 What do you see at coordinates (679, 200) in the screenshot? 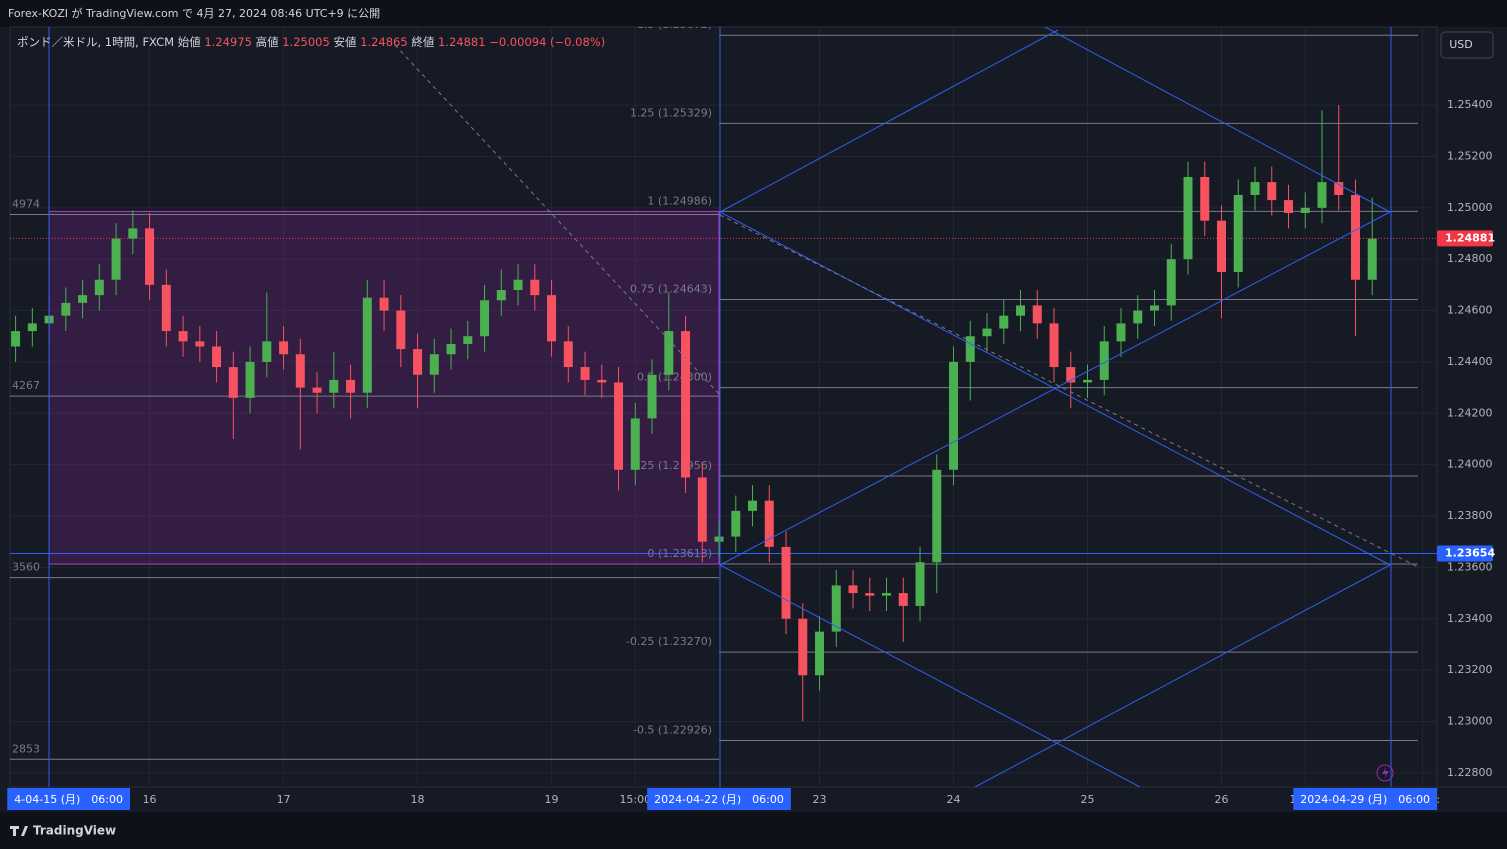
I see `fib-label: 1 (1.24986)` at bounding box center [679, 200].